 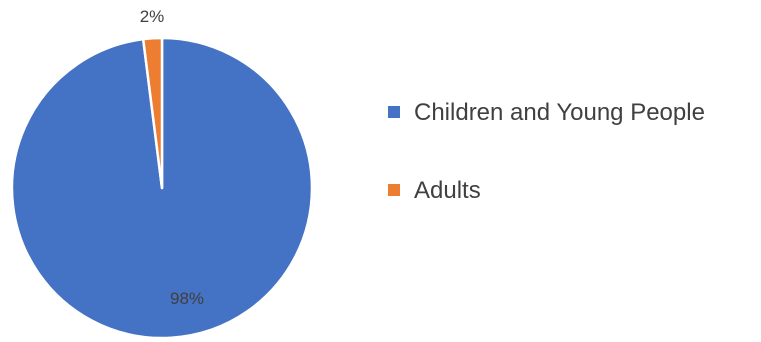 What do you see at coordinates (187, 298) in the screenshot?
I see `data-label-children-and-young-people: 98%` at bounding box center [187, 298].